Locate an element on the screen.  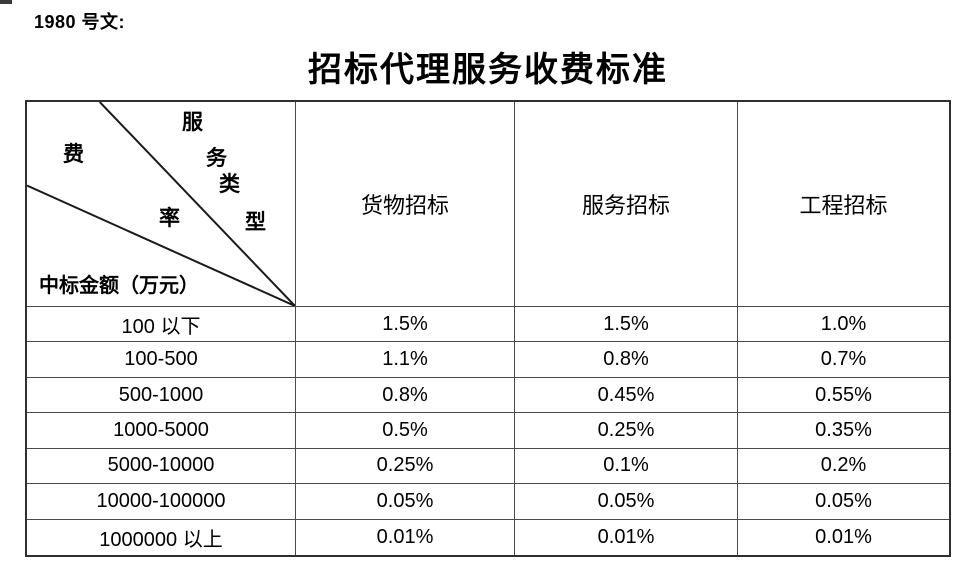
fee-value-cell: 0.7% is located at coordinates (843, 360).